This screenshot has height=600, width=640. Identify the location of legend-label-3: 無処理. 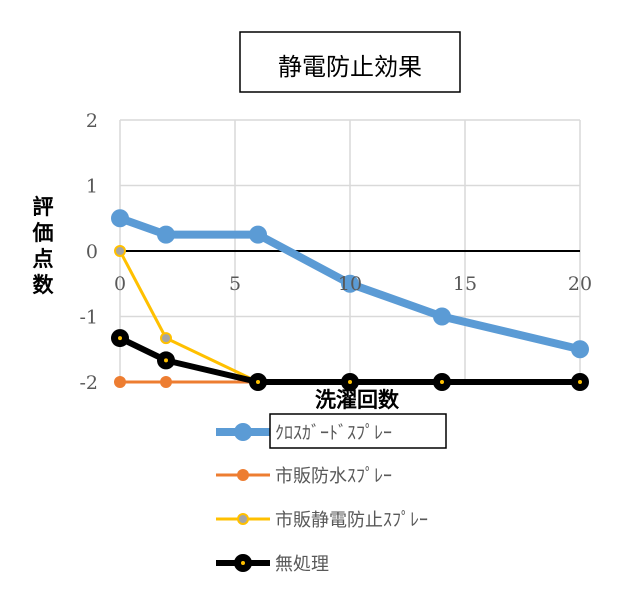
(302, 564).